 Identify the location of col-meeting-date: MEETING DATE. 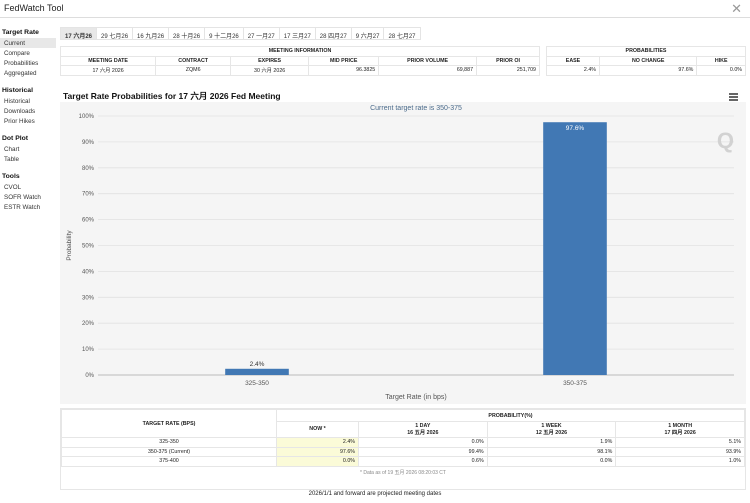
(108, 60).